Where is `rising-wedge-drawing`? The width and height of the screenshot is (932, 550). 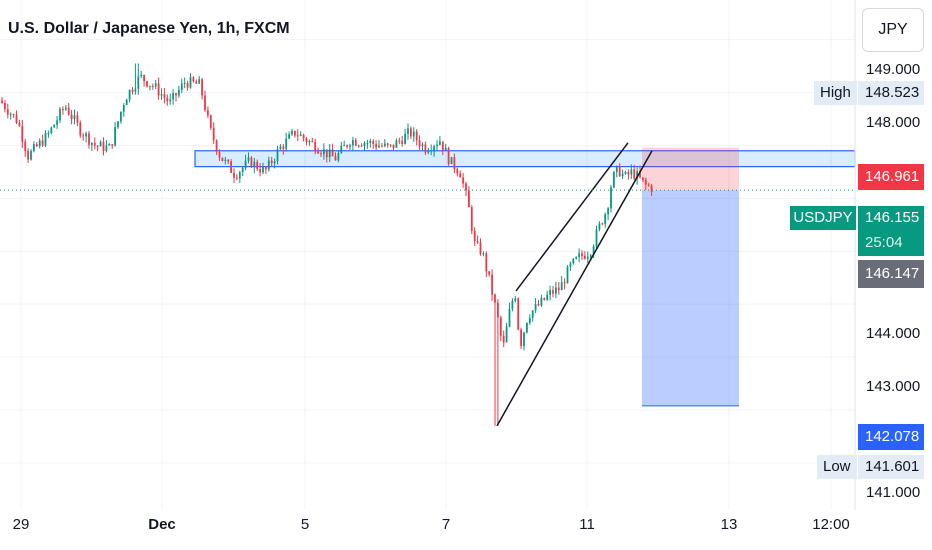
rising-wedge-drawing is located at coordinates (574, 284).